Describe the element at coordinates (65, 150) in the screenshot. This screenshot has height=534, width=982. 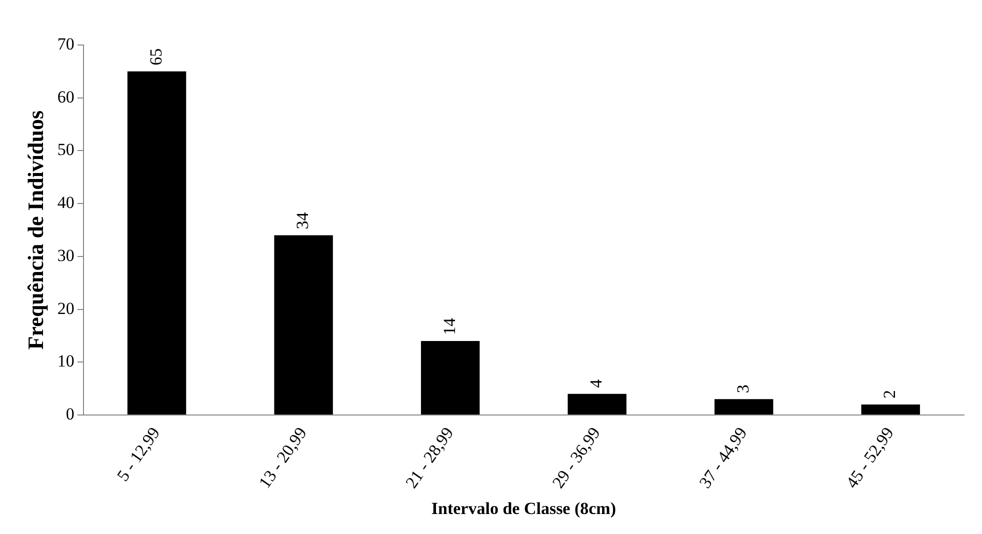
I see `y-tick-label: 50` at that location.